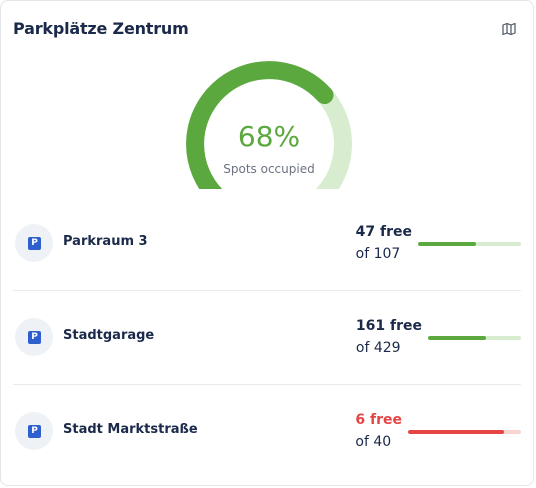 This screenshot has width=536, height=488. What do you see at coordinates (509, 29) in the screenshot?
I see `map-icon` at bounding box center [509, 29].